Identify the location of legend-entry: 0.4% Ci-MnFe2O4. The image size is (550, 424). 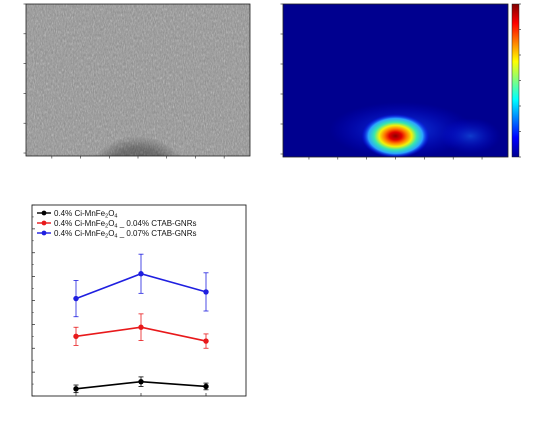
(85, 214).